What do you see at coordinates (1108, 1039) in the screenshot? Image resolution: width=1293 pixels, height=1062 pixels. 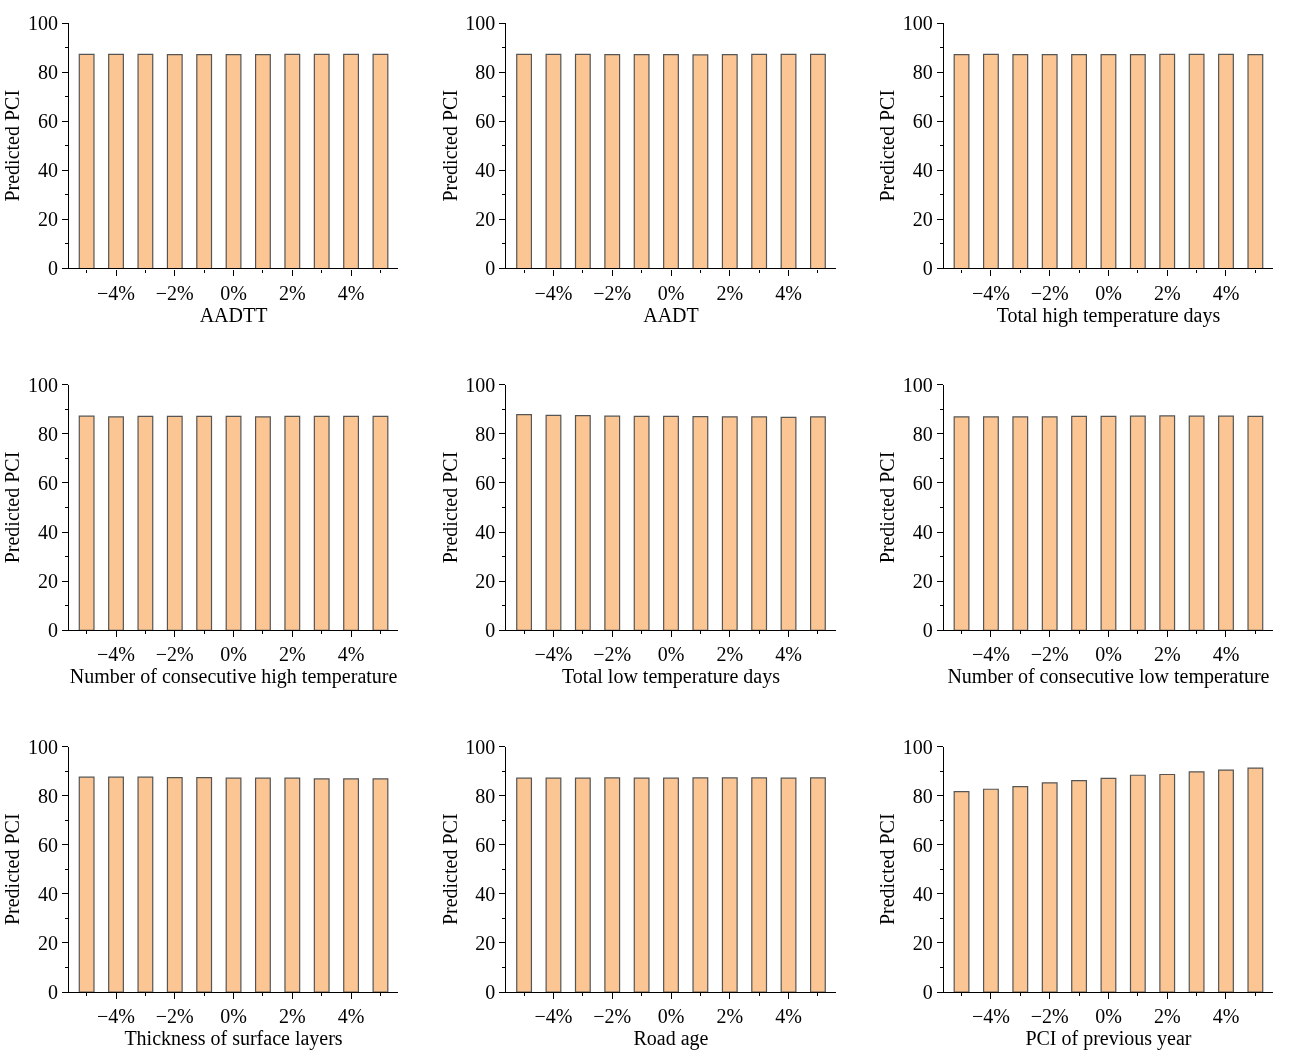 I see `x-axis-title: PCI of previous year` at bounding box center [1108, 1039].